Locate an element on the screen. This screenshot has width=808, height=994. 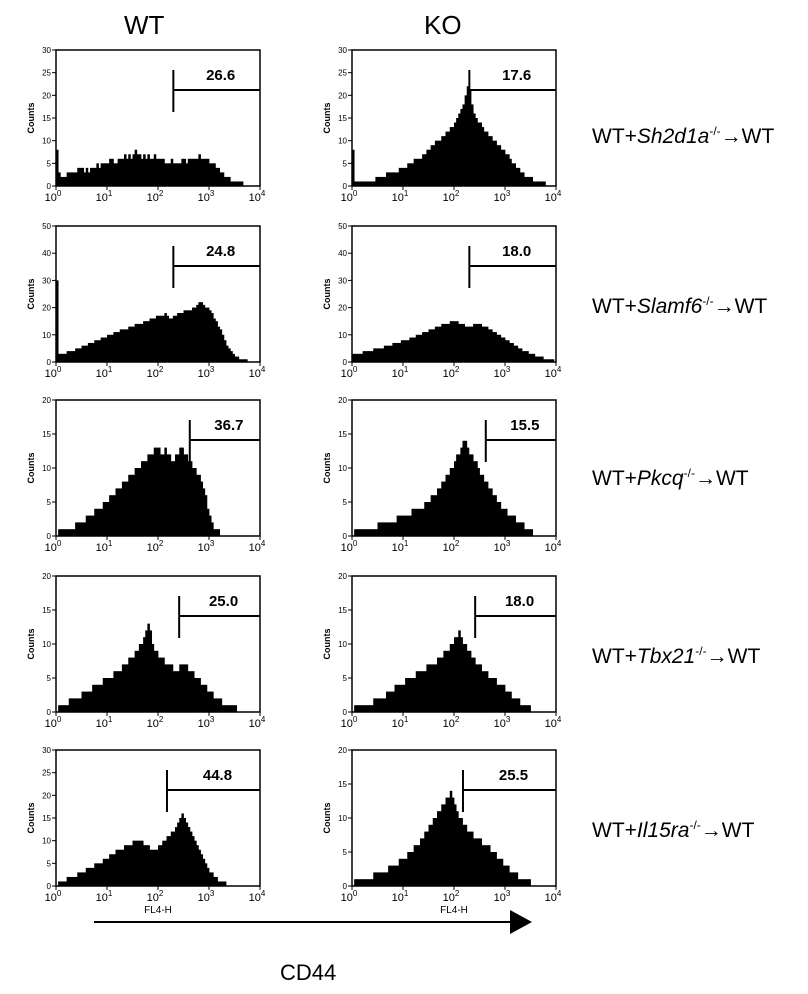
panel-1-ko-ytick-label: 20 is located at coordinates (342, 308).